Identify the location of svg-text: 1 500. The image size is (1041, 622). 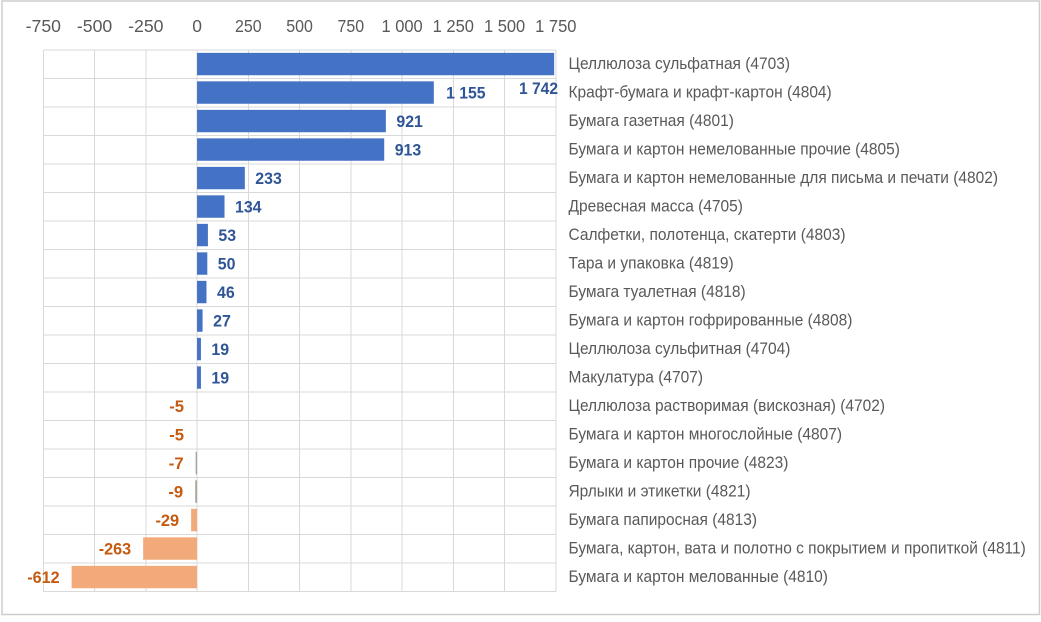
(505, 26).